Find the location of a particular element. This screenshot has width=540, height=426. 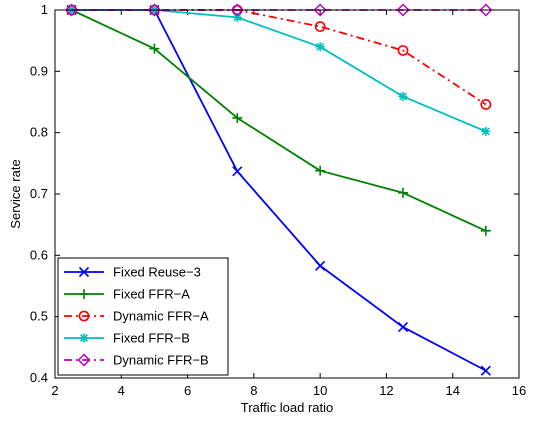

legend-label: Fixed FFR−B is located at coordinates (151, 338).